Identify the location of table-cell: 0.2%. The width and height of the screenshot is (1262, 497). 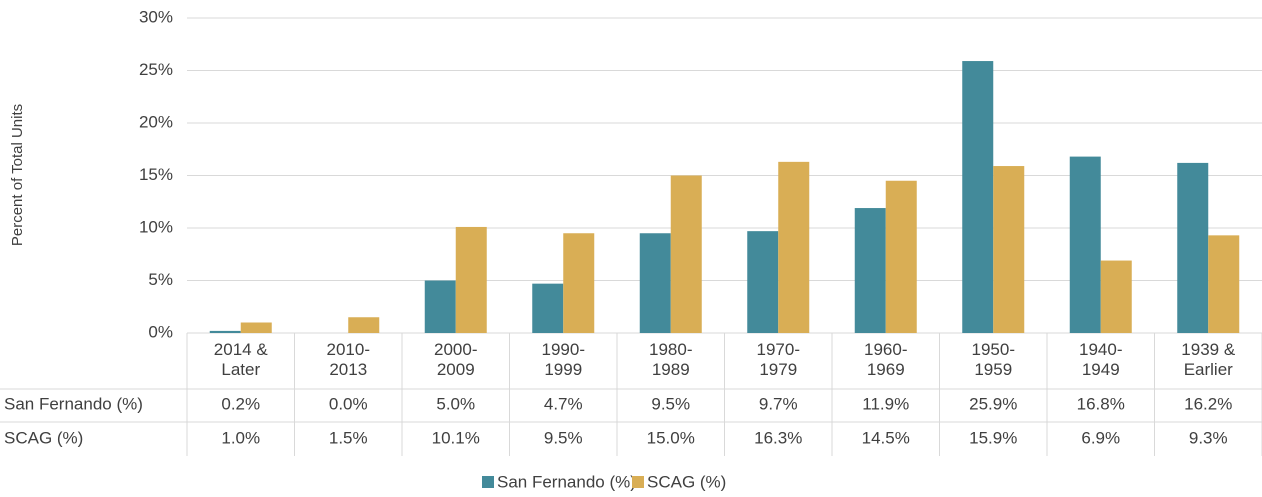
(240, 403).